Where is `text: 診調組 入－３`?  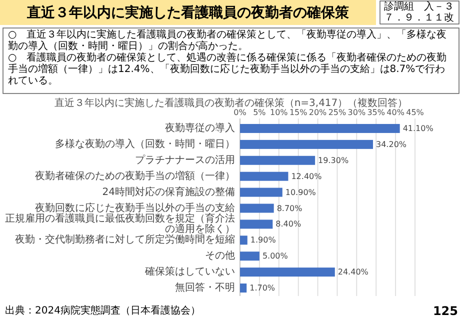 text: 診調組 入－３ is located at coordinates (419, 6).